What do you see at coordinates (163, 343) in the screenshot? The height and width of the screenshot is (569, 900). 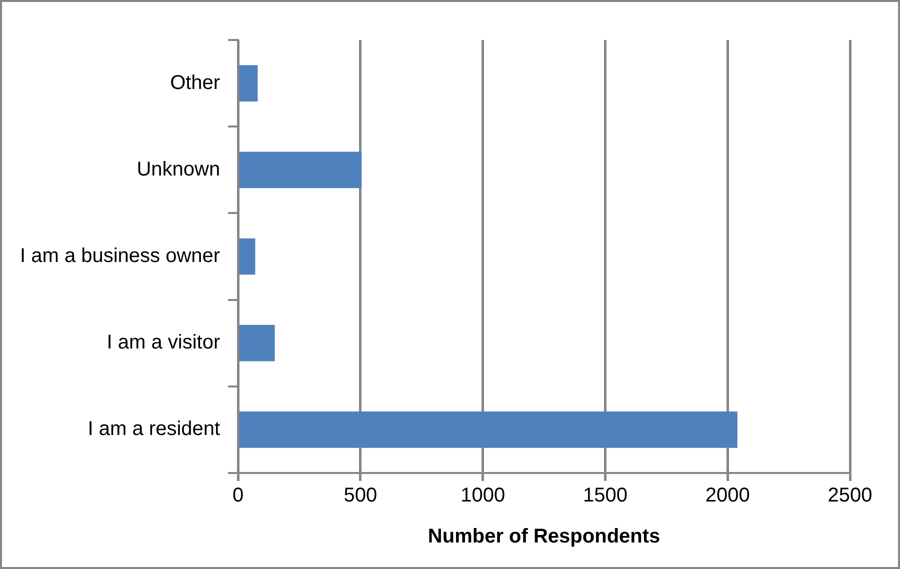 I see `y-tick-label: I am a visitor` at bounding box center [163, 343].